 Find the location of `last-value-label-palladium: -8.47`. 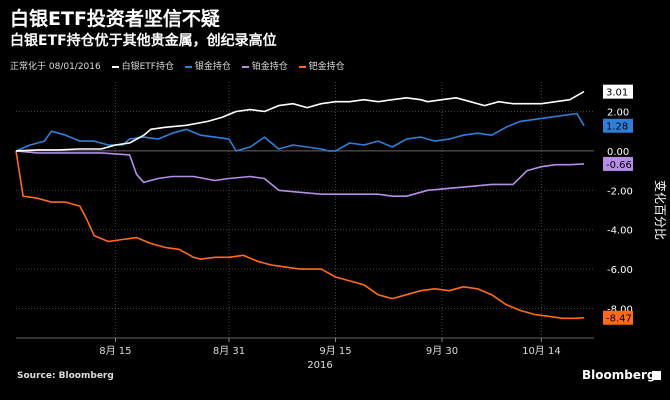

last-value-label-palladium: -8.47 is located at coordinates (619, 319).